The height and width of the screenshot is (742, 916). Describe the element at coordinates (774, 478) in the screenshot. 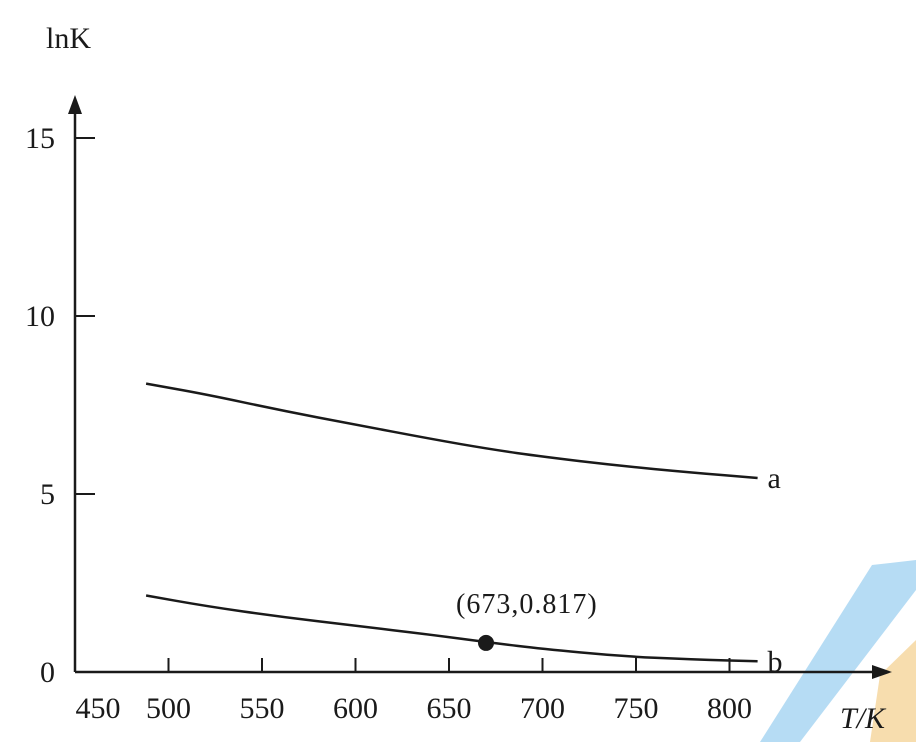

I see `series-label-a: a` at that location.